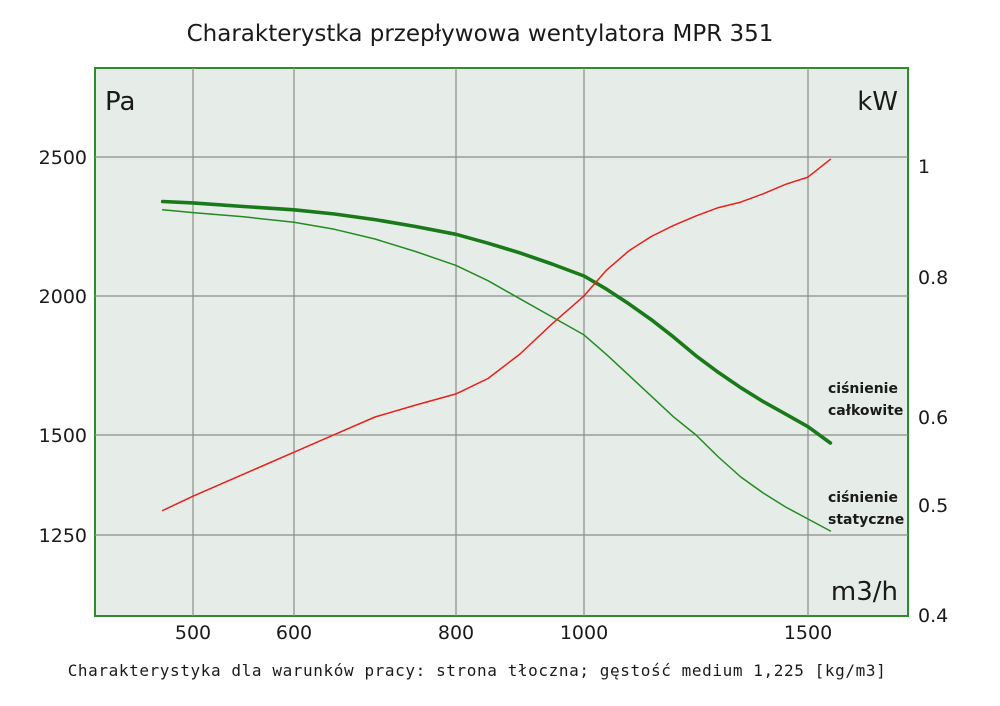 The width and height of the screenshot is (1000, 706). What do you see at coordinates (63, 297) in the screenshot?
I see `y-left-tick-label: 2000` at bounding box center [63, 297].